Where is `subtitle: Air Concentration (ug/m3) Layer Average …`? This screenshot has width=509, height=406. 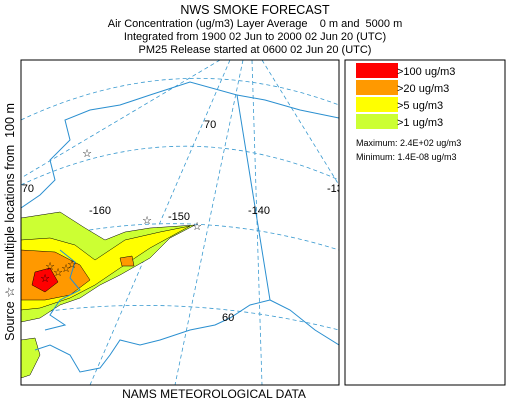 subtitle: Air Concentration (ug/m3) Layer Average … is located at coordinates (255, 24).